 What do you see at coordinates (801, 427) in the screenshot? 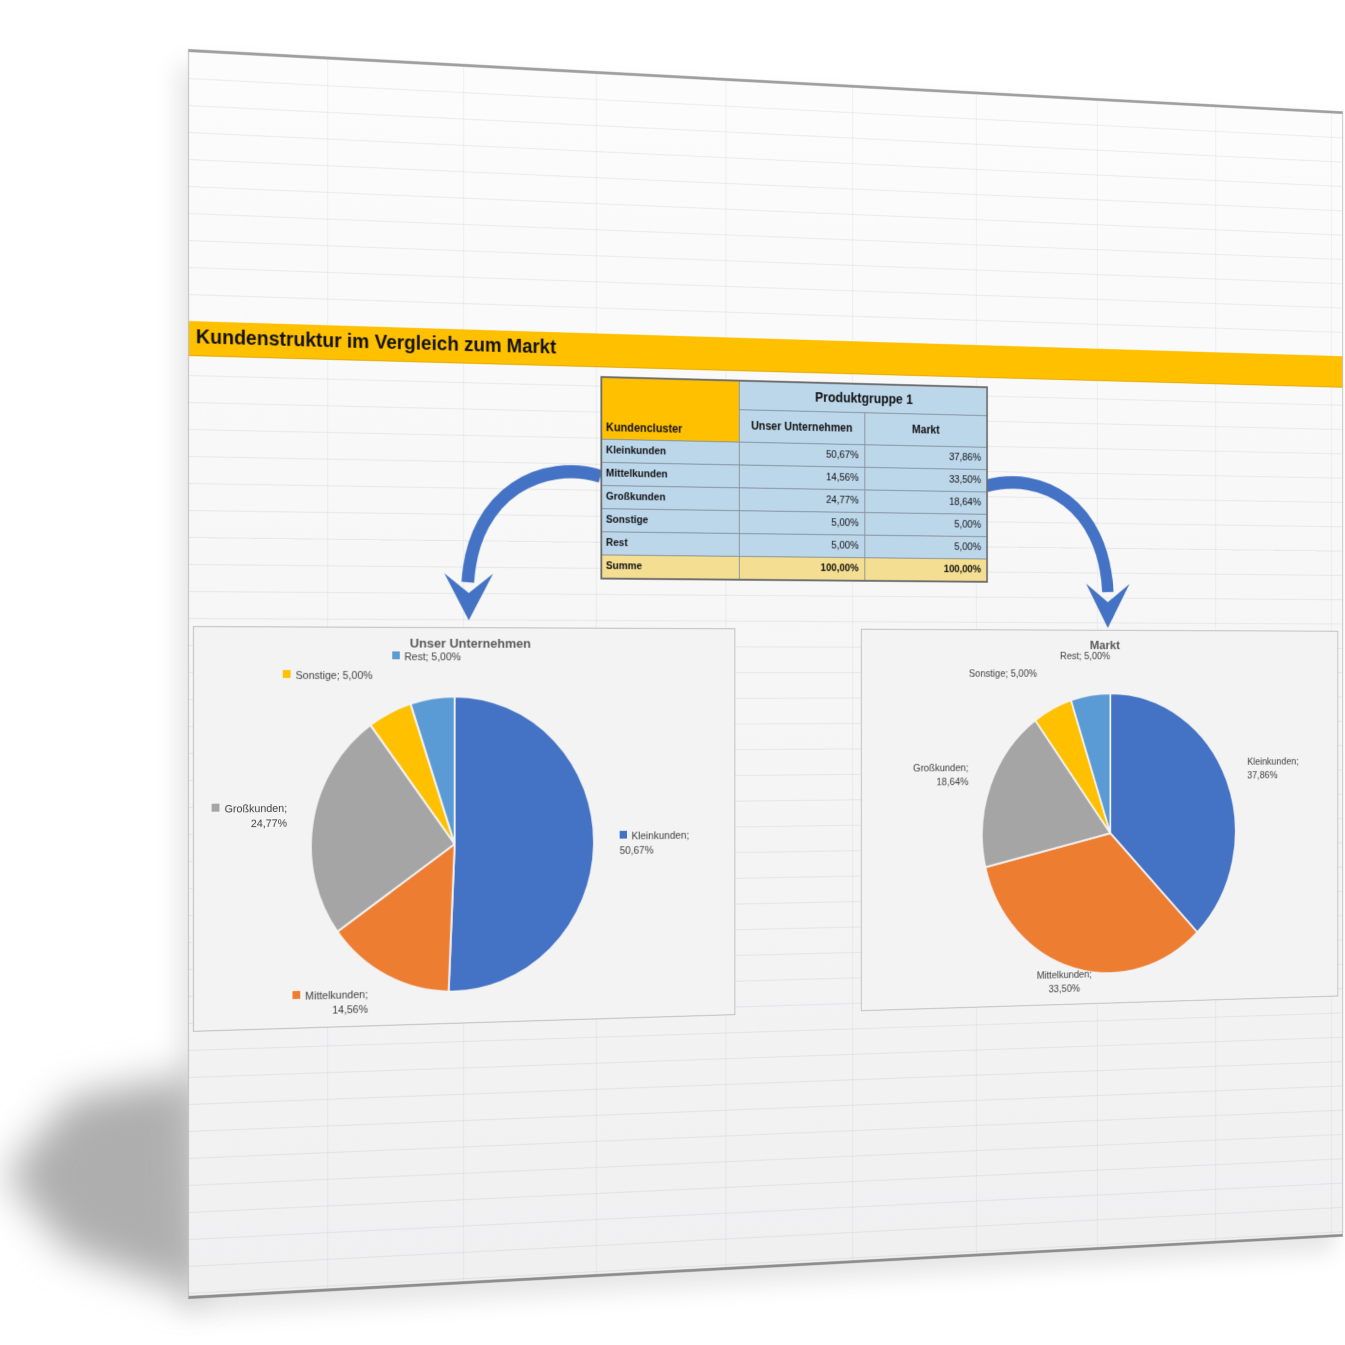
I see `cell-col-unser-unternehmen: Unser Unternehmen` at bounding box center [801, 427].